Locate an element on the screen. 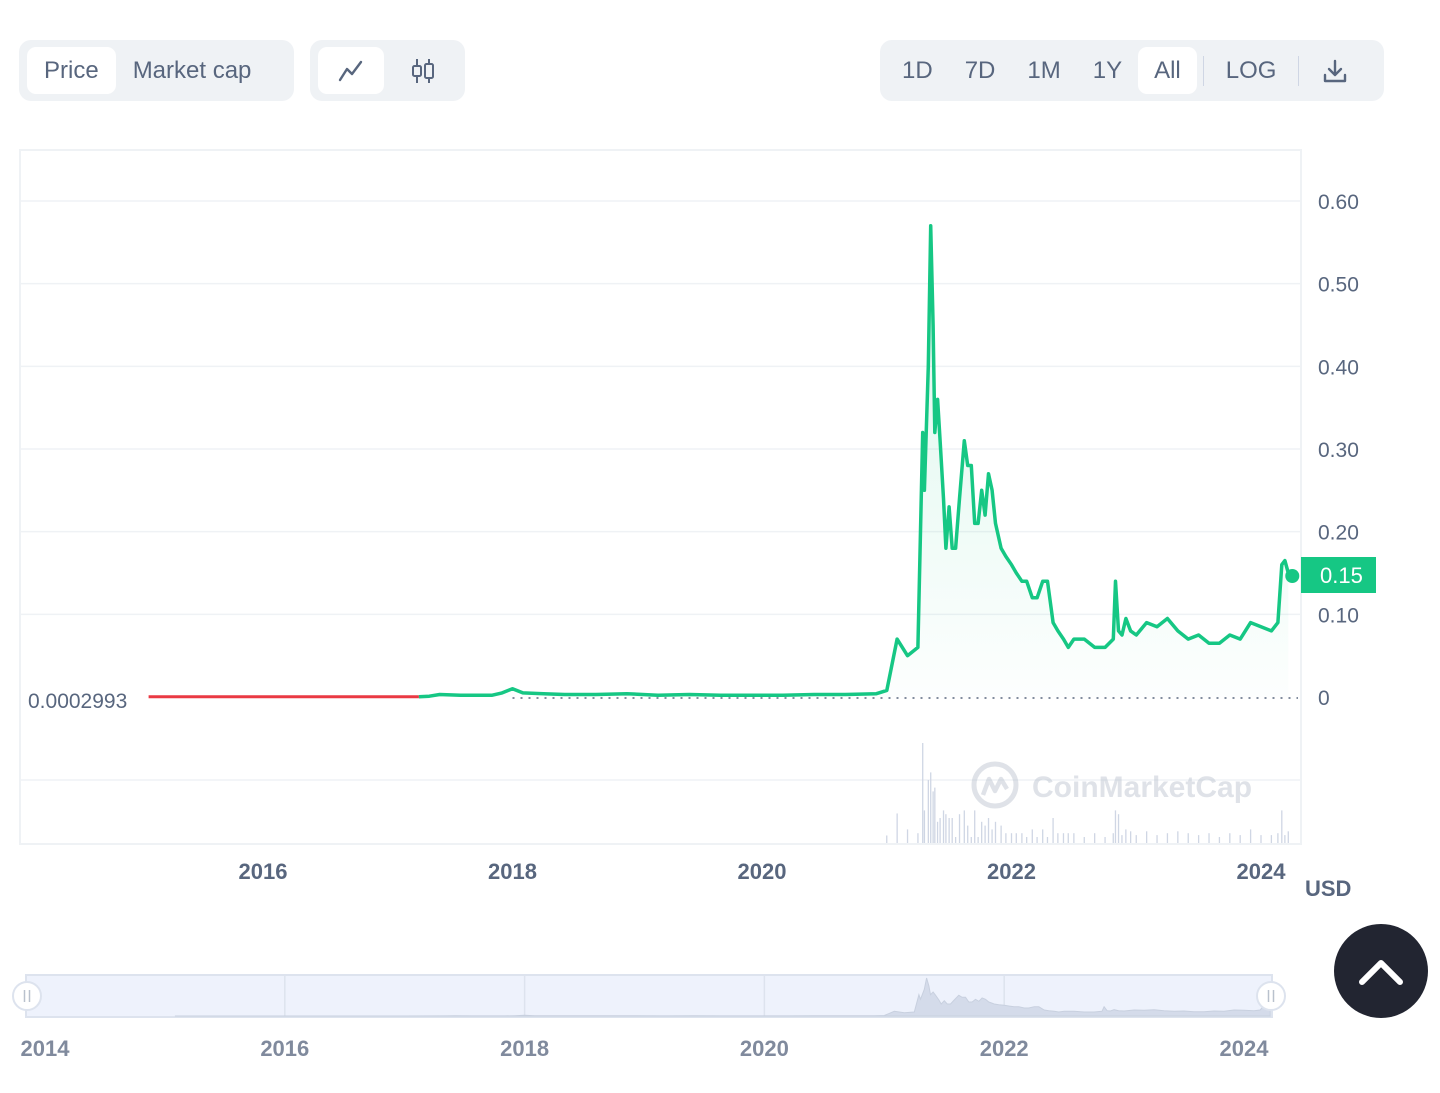 The height and width of the screenshot is (1093, 1440). range-1d: 1D is located at coordinates (917, 70).